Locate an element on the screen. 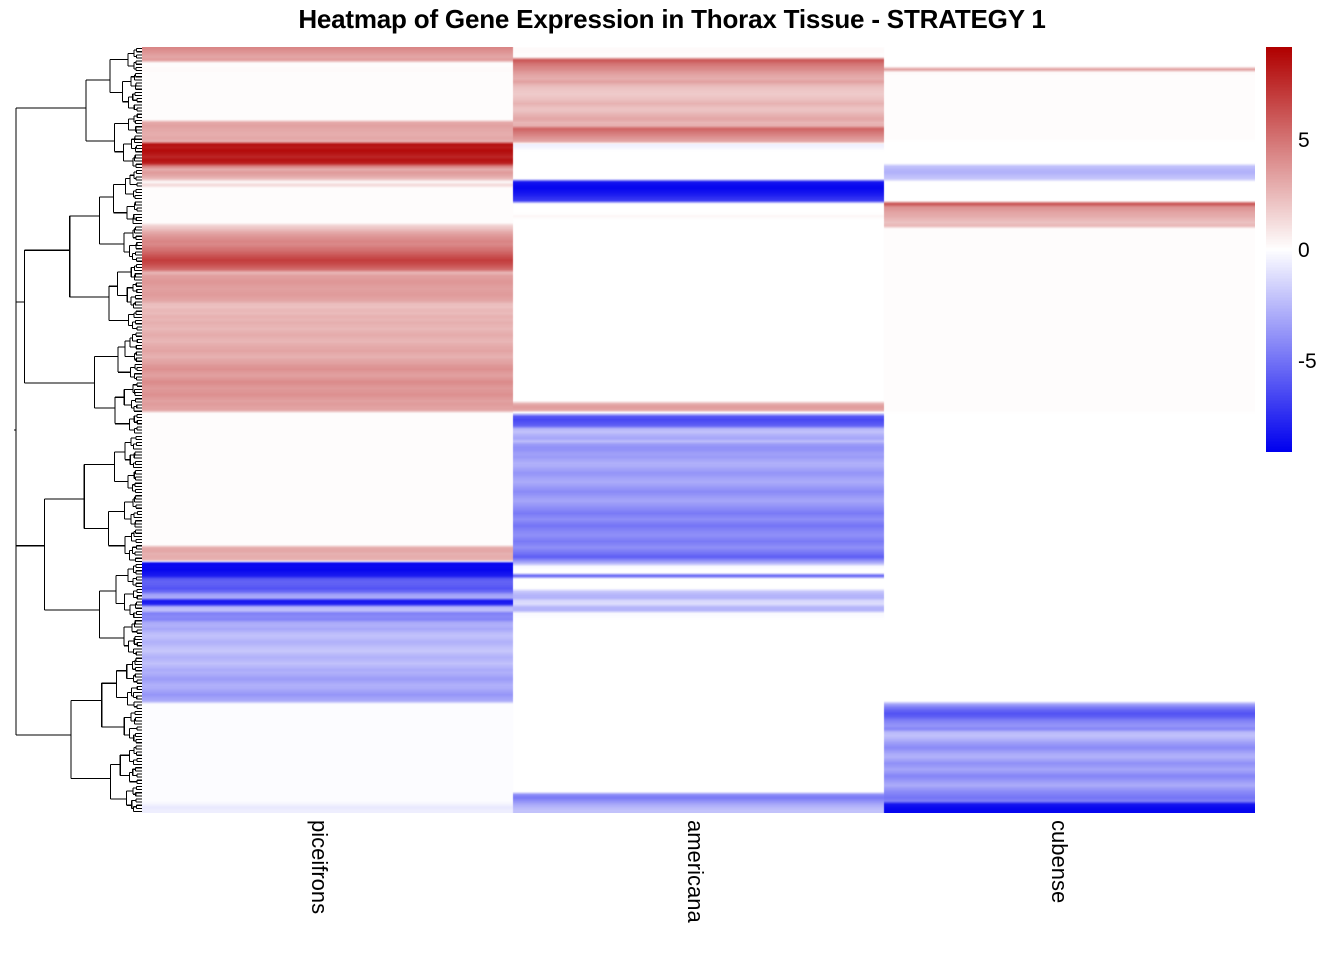 The width and height of the screenshot is (1344, 960). dendrogram-svg is located at coordinates (78, 430).